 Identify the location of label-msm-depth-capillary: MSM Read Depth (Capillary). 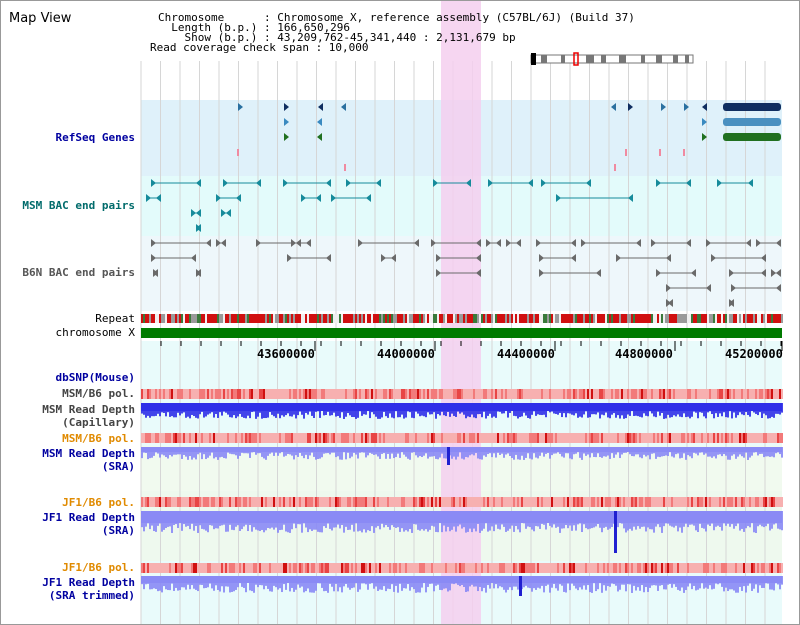
(88, 416).